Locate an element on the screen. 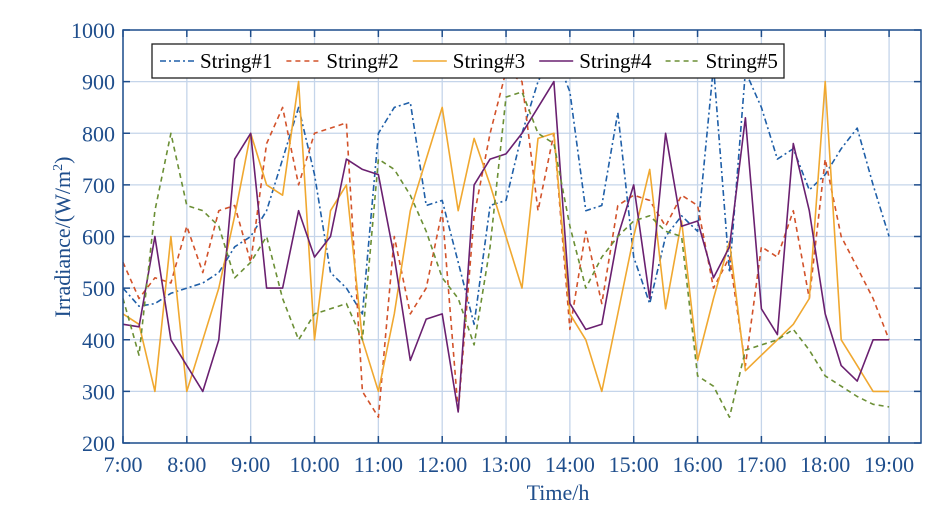  x-tick-label: 8:00 is located at coordinates (186, 464).